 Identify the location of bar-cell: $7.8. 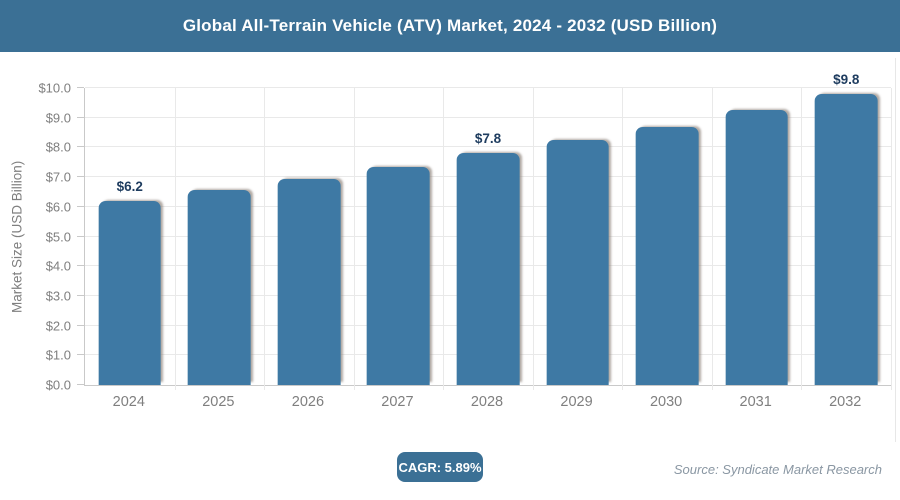
(488, 236).